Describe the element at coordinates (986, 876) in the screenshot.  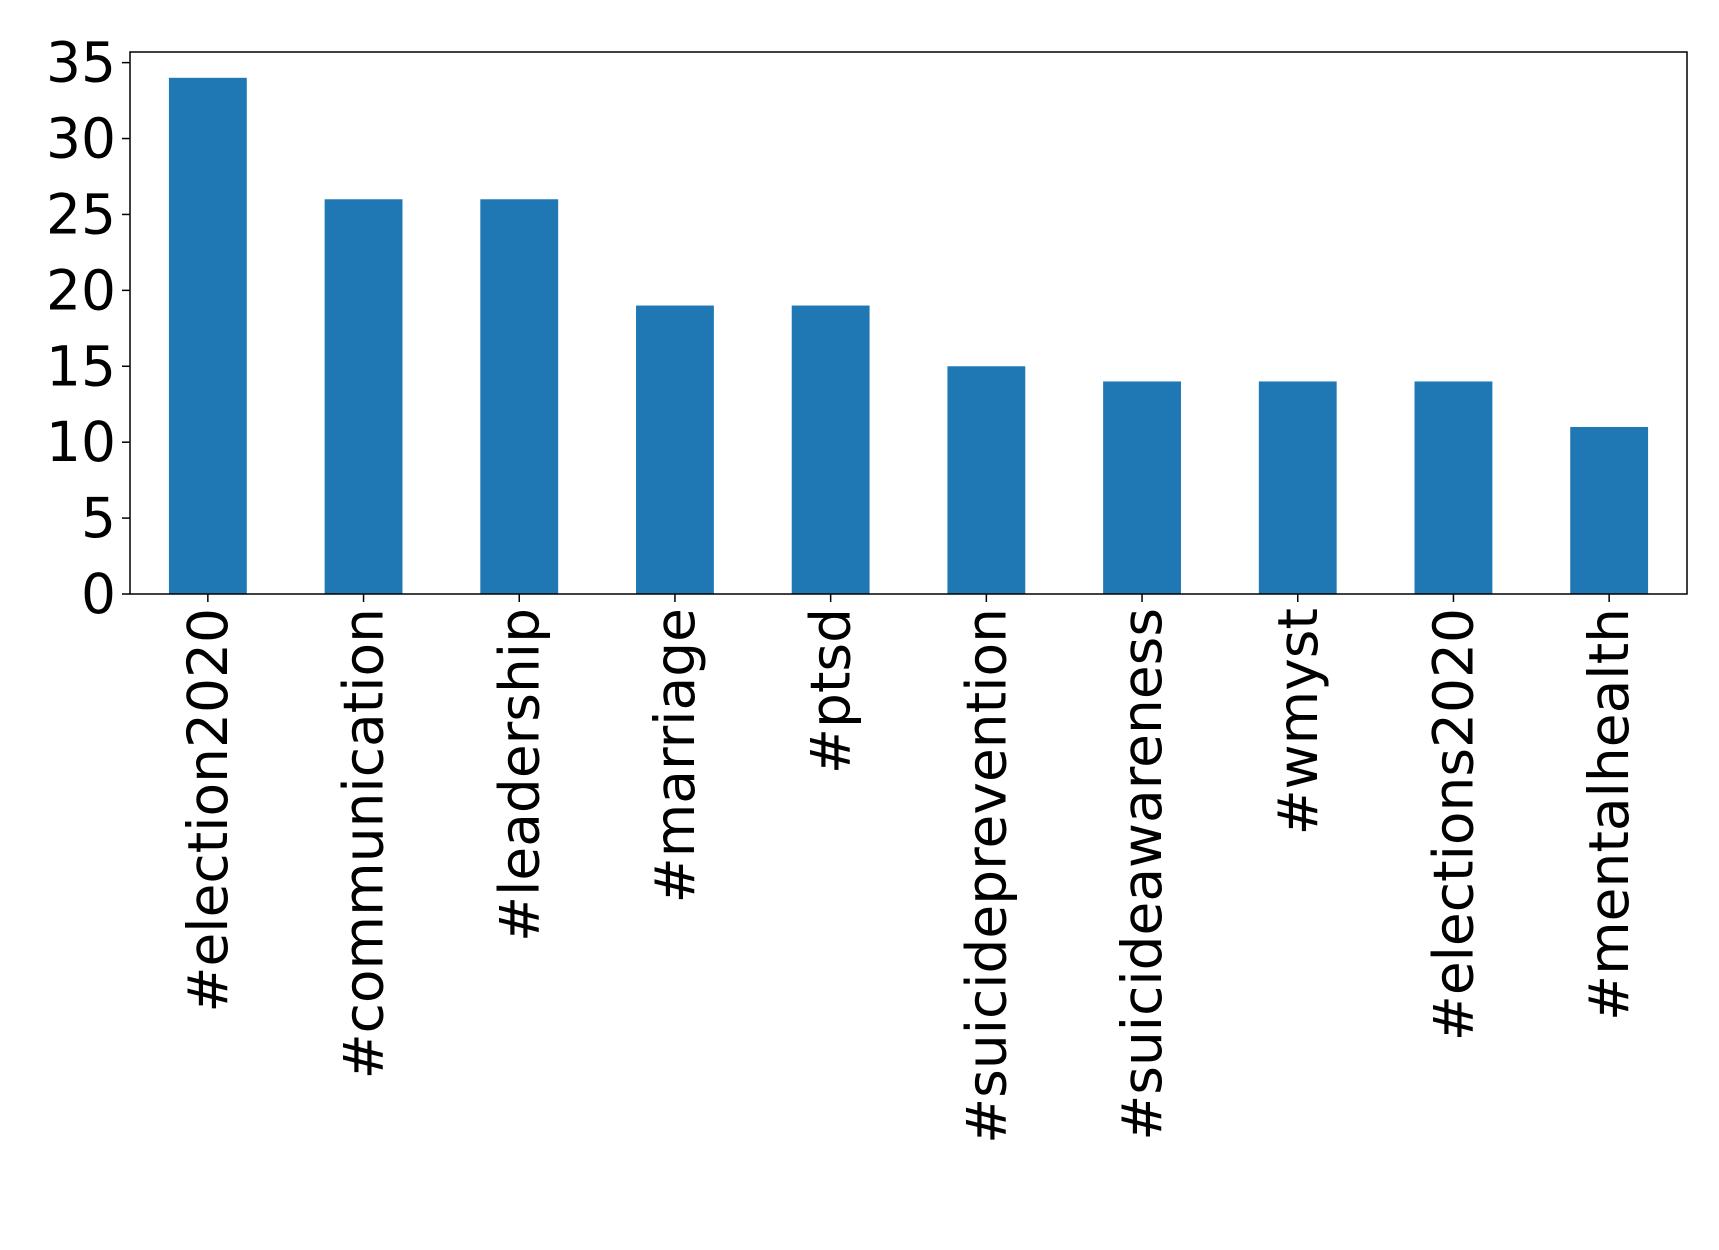
I see `x-tick-label: #suicideprevention` at that location.